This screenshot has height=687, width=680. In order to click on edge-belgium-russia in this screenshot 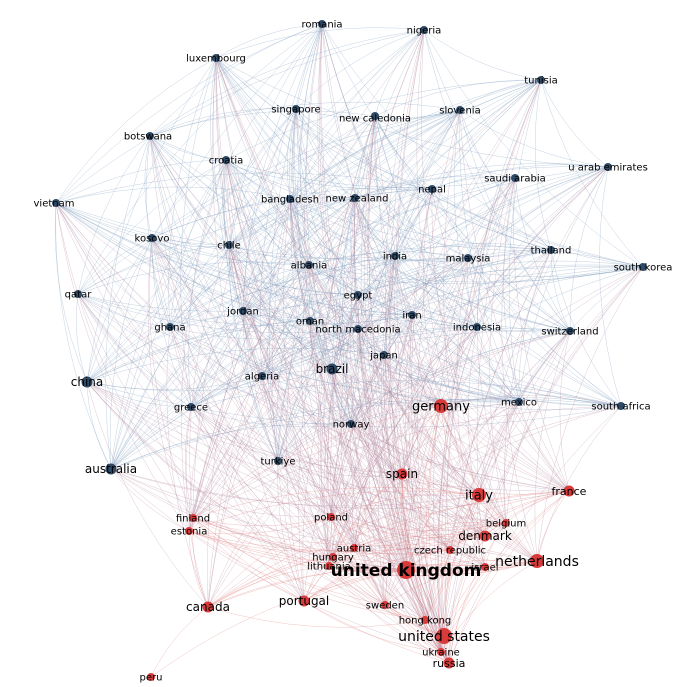, I will do `click(477, 593)`.